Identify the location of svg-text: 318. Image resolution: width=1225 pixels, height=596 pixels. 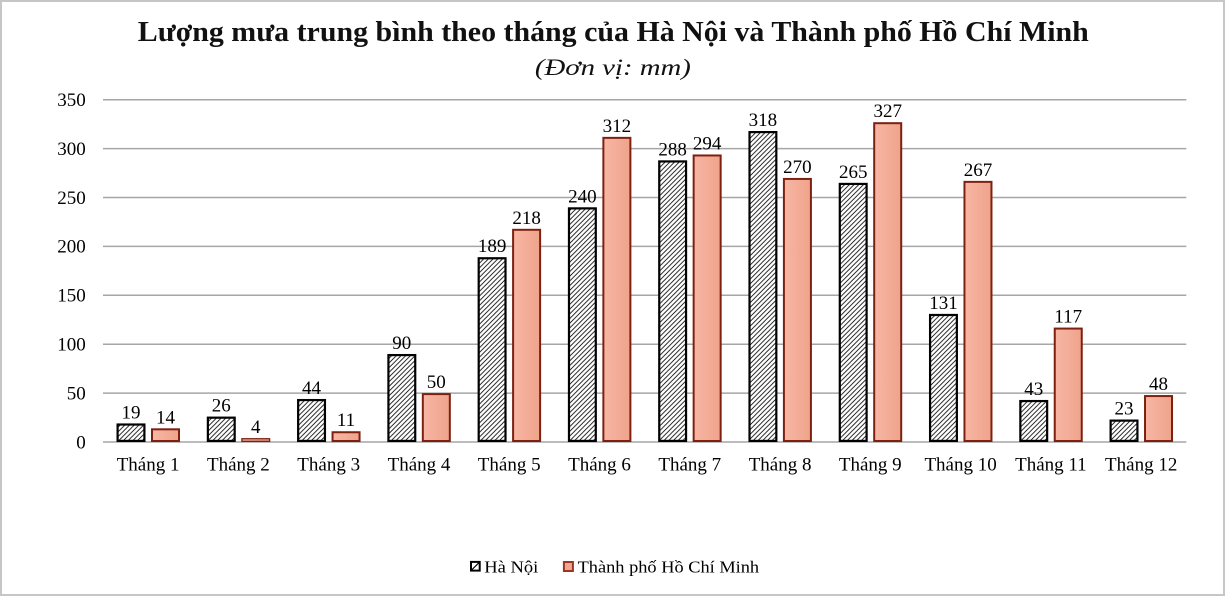
(763, 120).